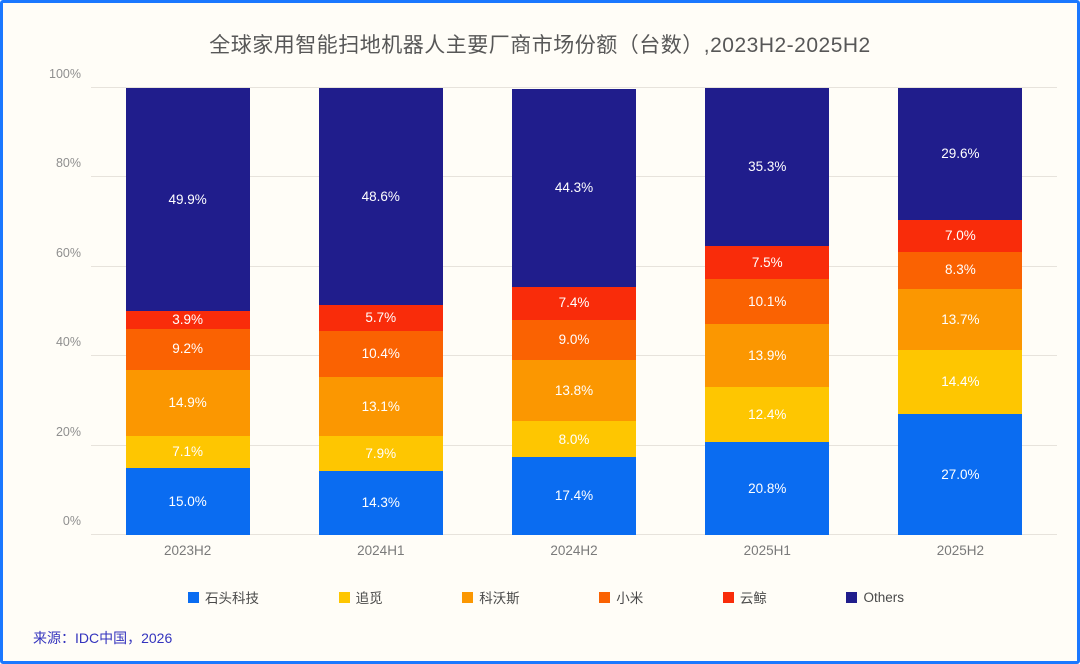 Image resolution: width=1080 pixels, height=664 pixels. I want to click on segment-data-label: 48.6%, so click(380, 196).